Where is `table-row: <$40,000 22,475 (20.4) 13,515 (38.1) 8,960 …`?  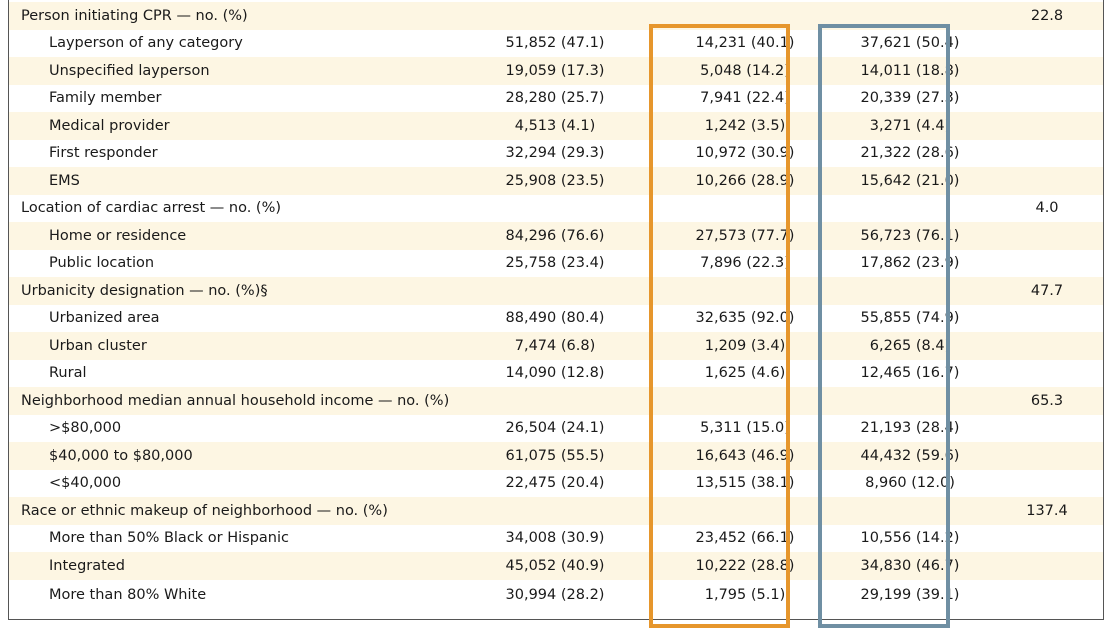
table-row: <$40,000 22,475 (20.4) 13,515 (38.1) 8,960 … is located at coordinates (556, 484).